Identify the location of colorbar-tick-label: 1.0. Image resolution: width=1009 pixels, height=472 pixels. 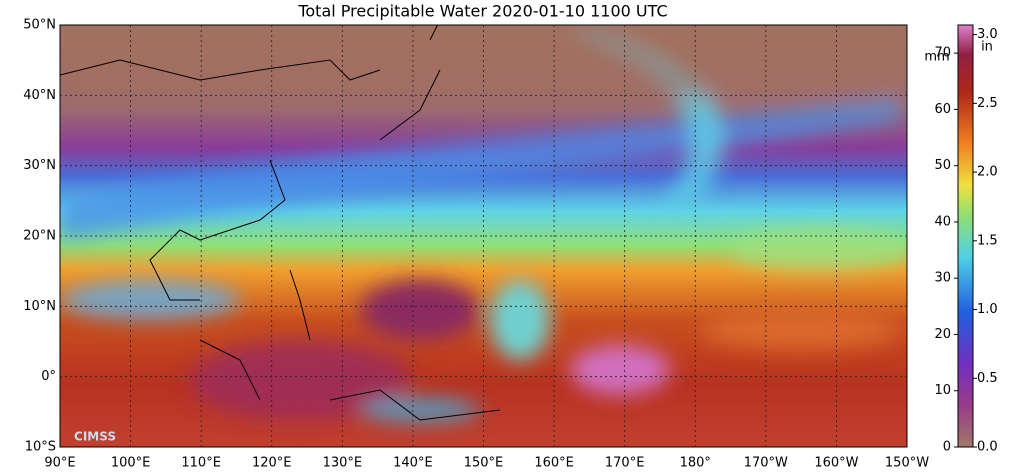
(987, 309).